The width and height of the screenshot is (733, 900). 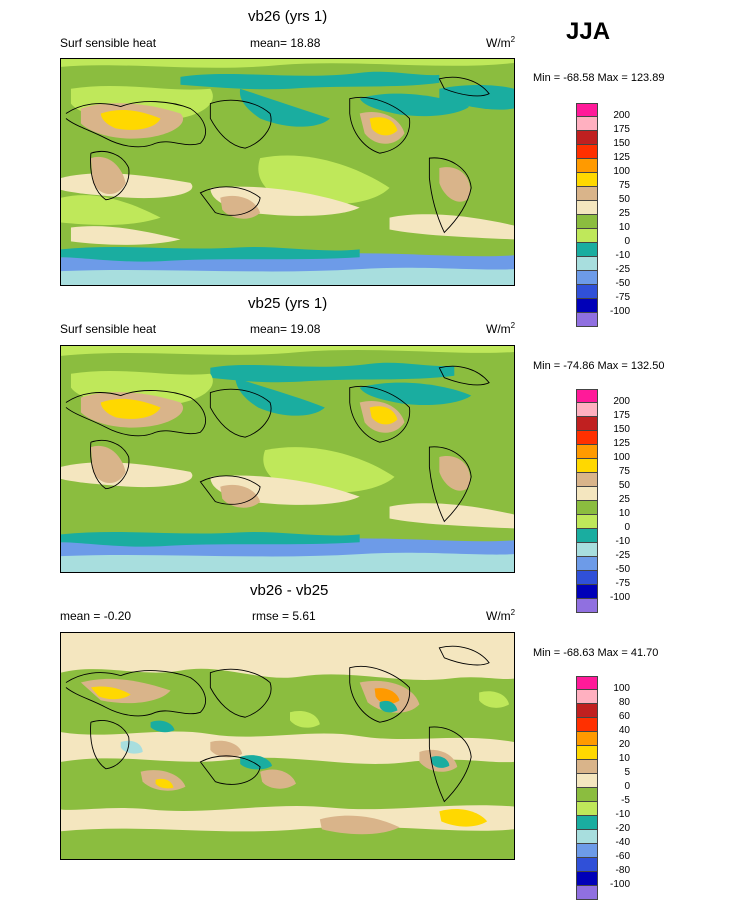 What do you see at coordinates (627, 527) in the screenshot?
I see `colorbar-label: 0` at bounding box center [627, 527].